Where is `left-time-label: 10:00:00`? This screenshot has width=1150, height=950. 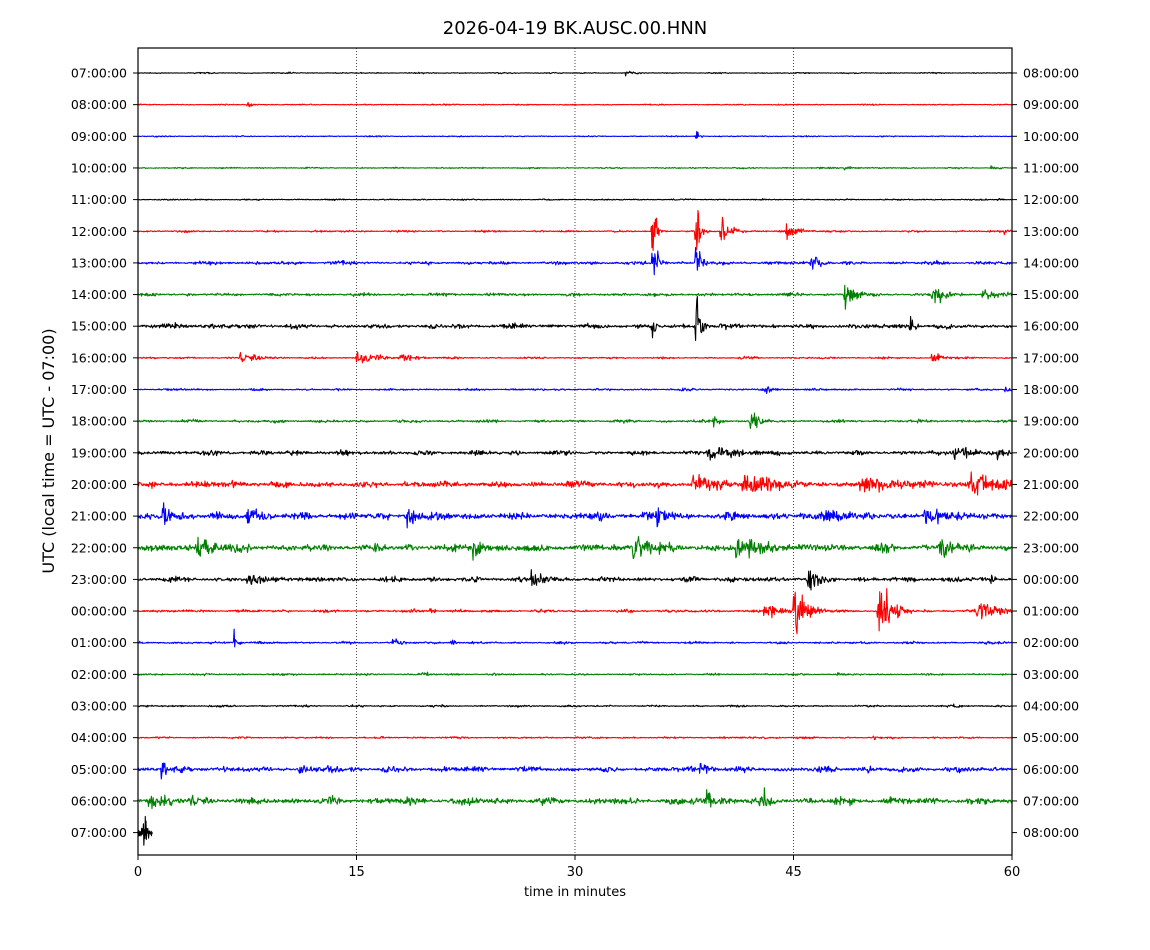
left-time-label: 10:00:00 is located at coordinates (99, 167).